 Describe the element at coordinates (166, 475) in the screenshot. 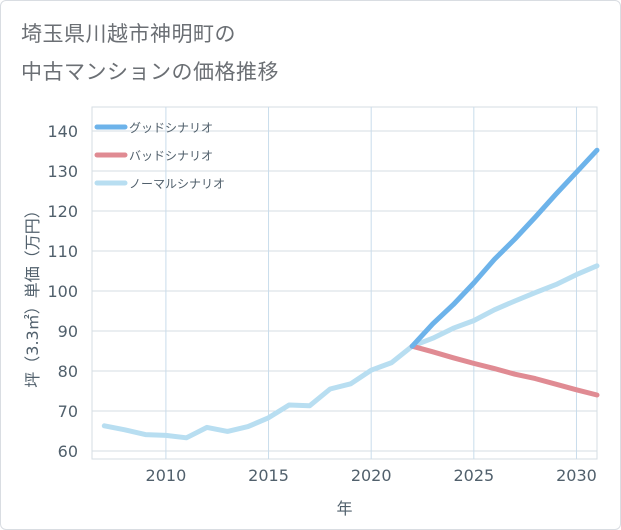

I see `x-tick-label-2010: 2010` at that location.